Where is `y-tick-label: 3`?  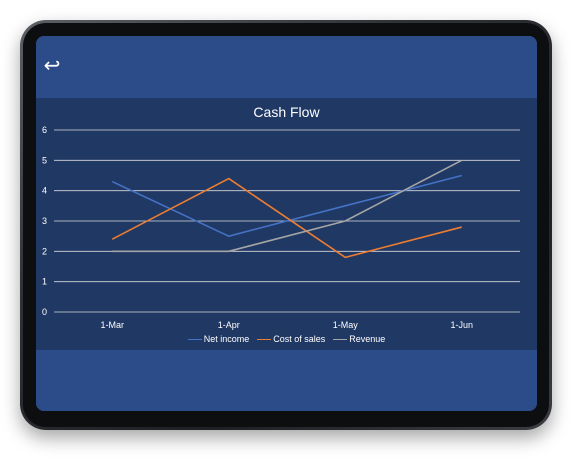
y-tick-label: 3 is located at coordinates (44, 221).